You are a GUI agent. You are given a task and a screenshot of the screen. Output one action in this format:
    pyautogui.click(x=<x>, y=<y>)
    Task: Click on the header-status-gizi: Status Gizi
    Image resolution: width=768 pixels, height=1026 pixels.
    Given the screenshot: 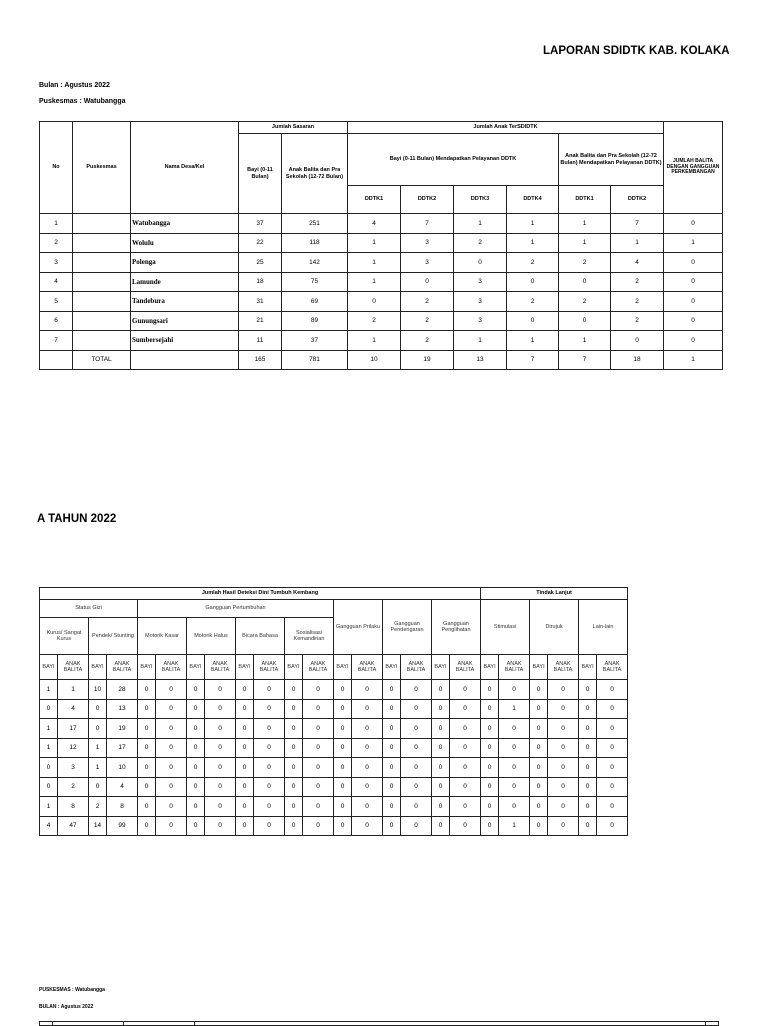 What is the action you would take?
    pyautogui.click(x=88, y=608)
    